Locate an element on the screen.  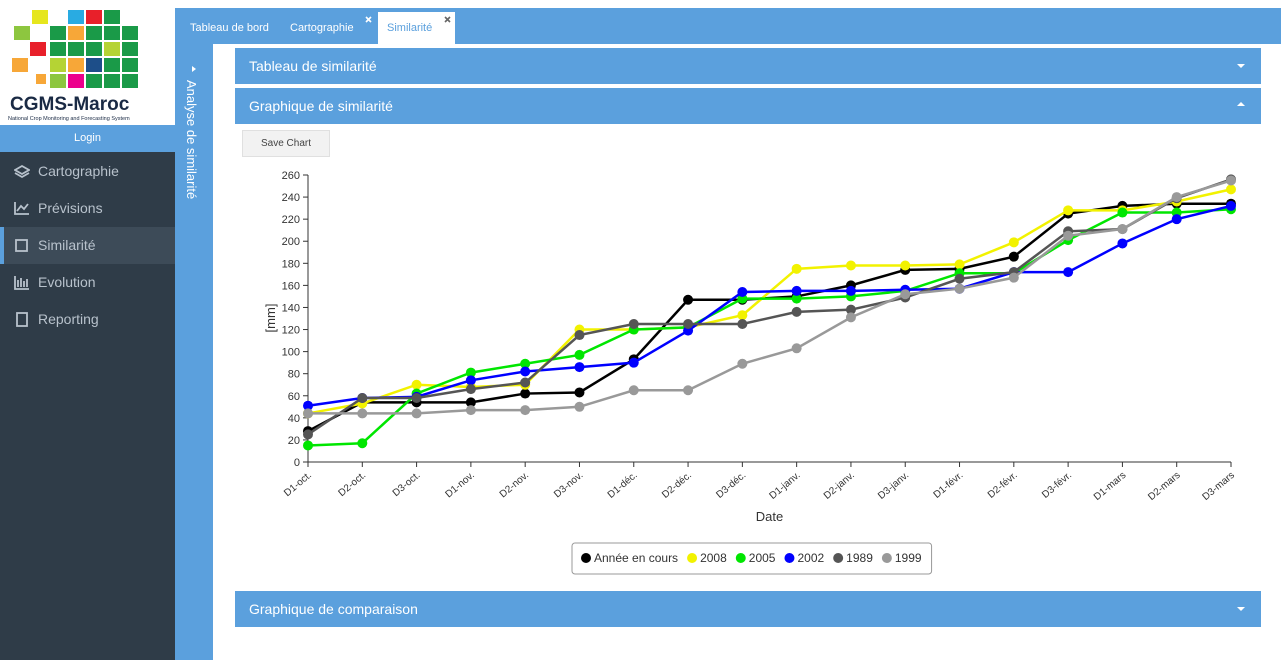
x-tick-label: D2-janv. is located at coordinates (839, 486).